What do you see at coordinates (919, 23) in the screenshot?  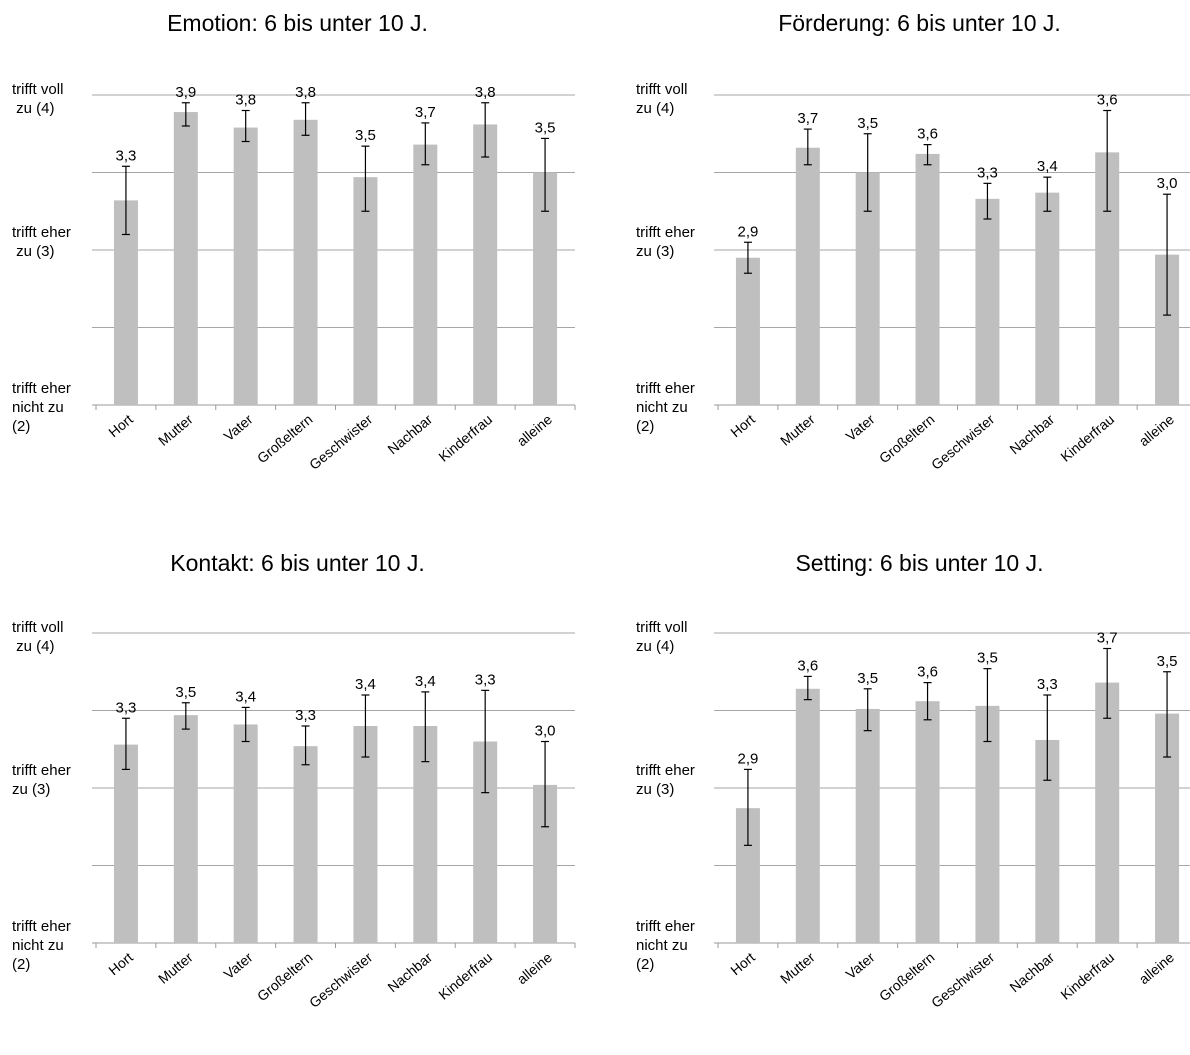 I see `chart-title: Förderung: 6 bis unter 10 J.` at bounding box center [919, 23].